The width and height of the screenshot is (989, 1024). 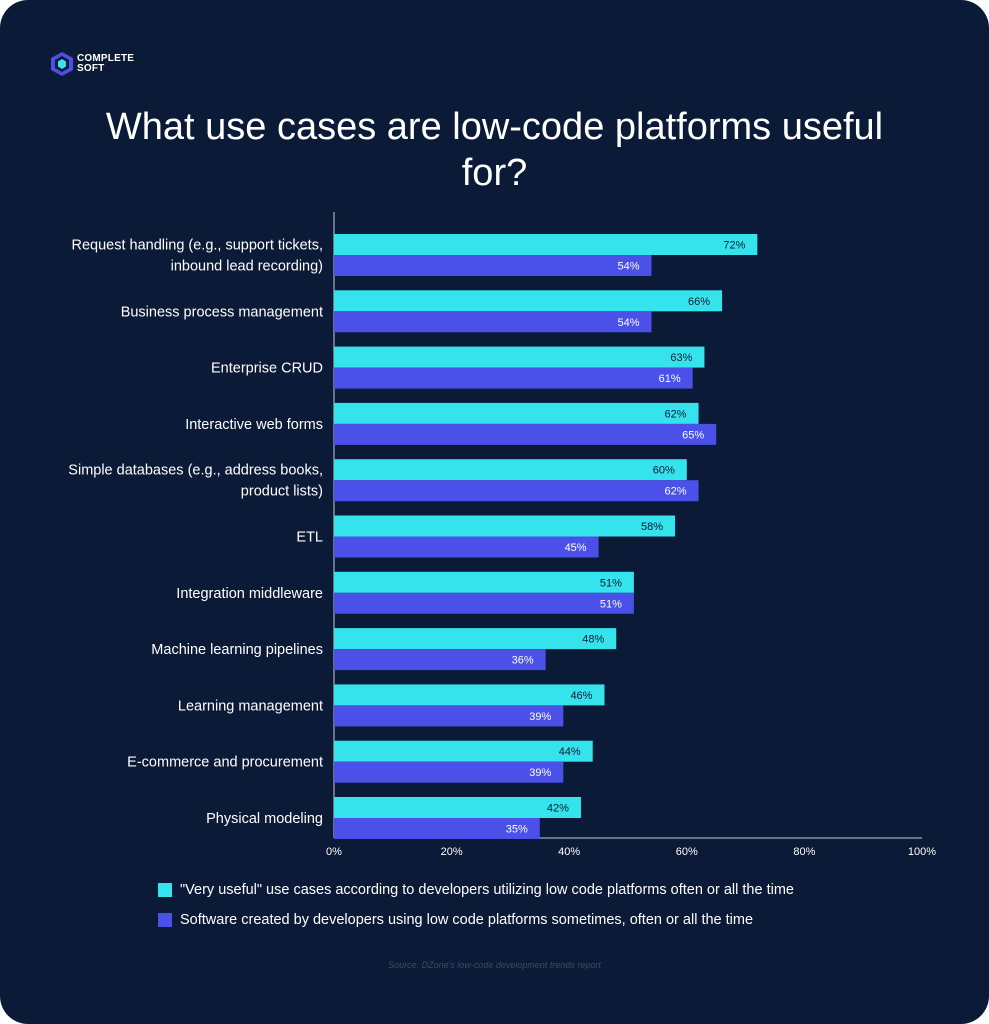 What do you see at coordinates (699, 302) in the screenshot?
I see `bar-value-label: 66%` at bounding box center [699, 302].